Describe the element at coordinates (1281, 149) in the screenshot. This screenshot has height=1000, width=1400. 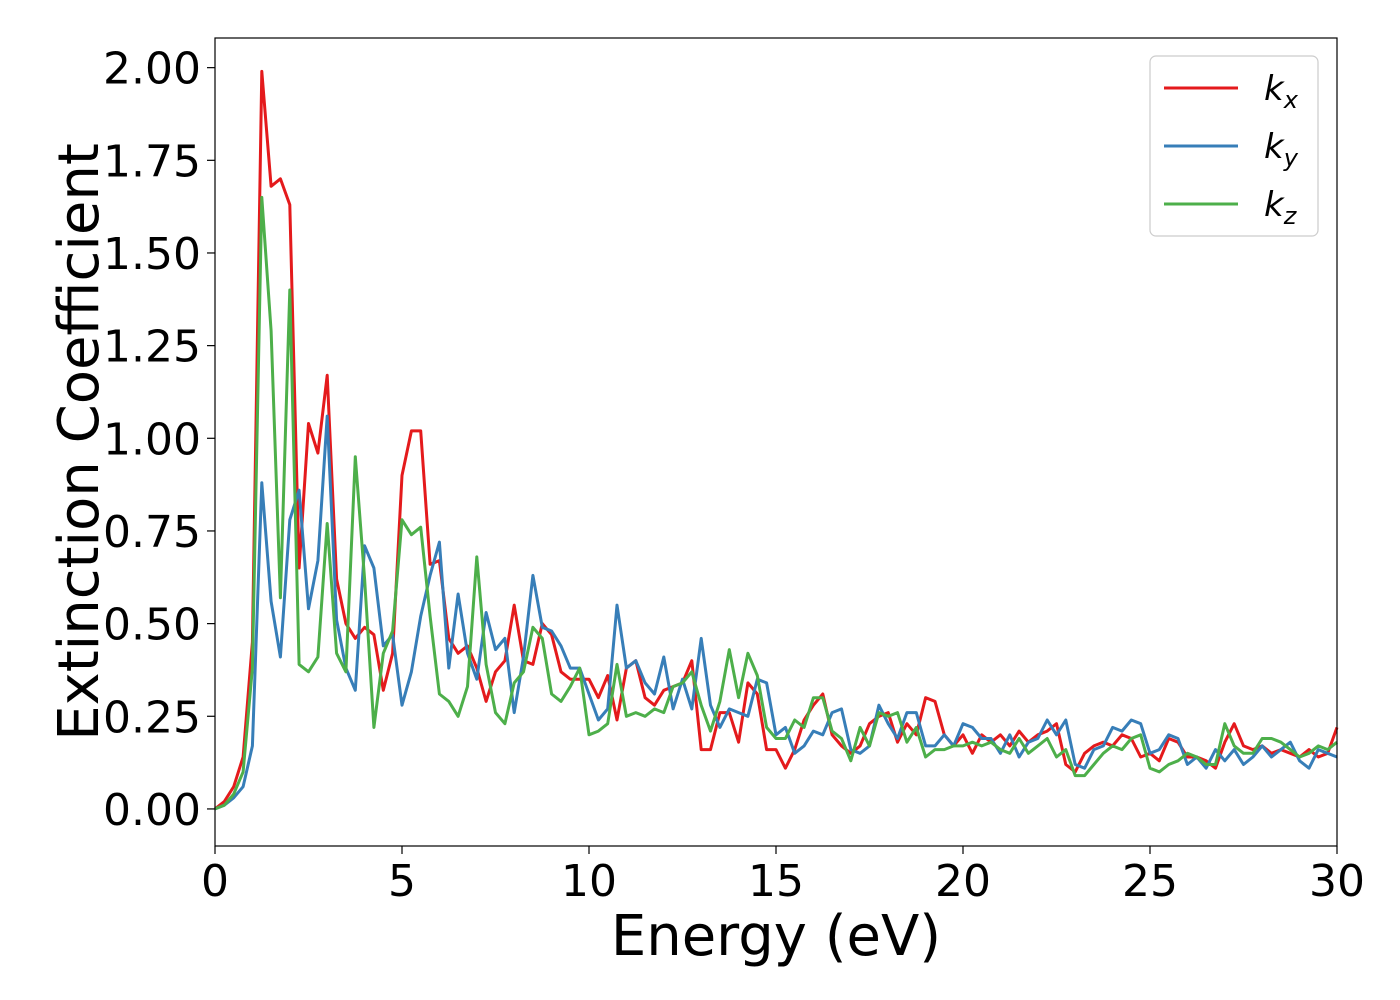
I see `legend-label-y: ky` at that location.